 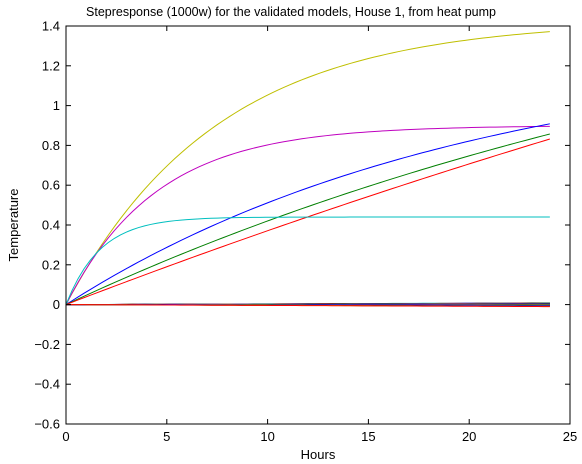 What do you see at coordinates (56, 304) in the screenshot?
I see `y-tick-label: 0` at bounding box center [56, 304].